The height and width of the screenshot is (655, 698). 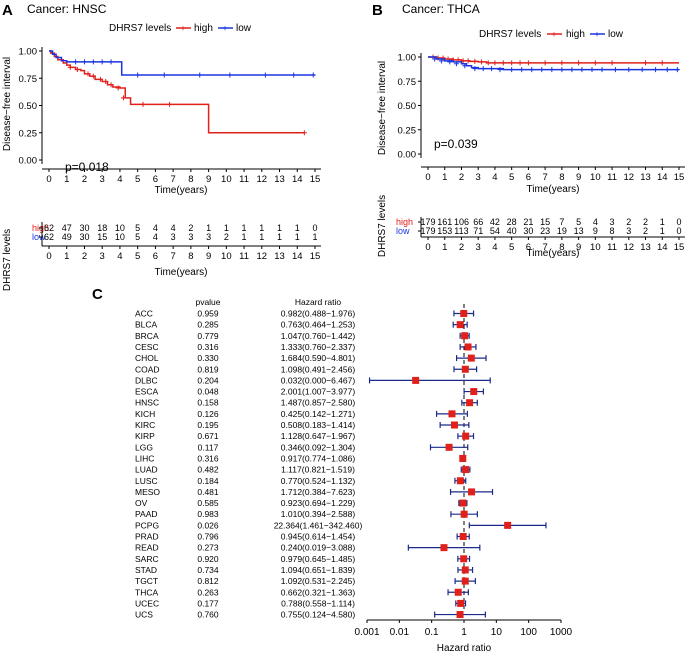 What do you see at coordinates (97, 294) in the screenshot?
I see `panel-c-letter: C` at bounding box center [97, 294].